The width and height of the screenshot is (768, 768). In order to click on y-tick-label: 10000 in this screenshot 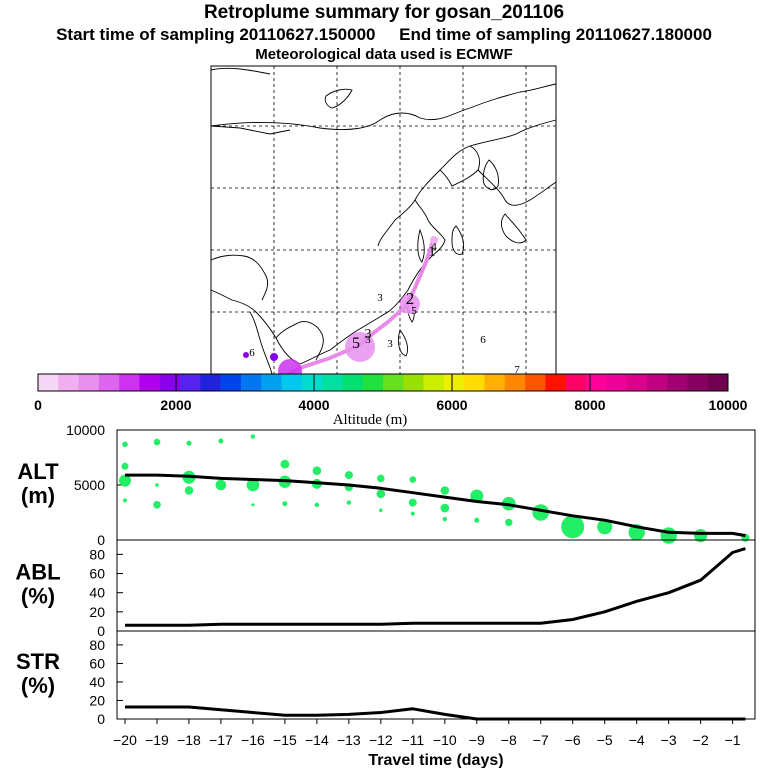, I will do `click(85, 430)`.